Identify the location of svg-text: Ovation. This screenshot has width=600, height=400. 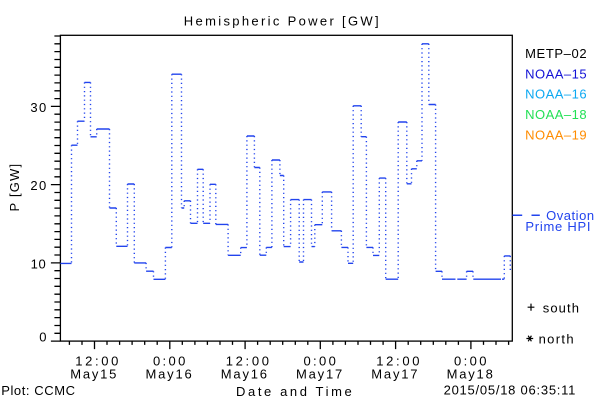
(570, 215).